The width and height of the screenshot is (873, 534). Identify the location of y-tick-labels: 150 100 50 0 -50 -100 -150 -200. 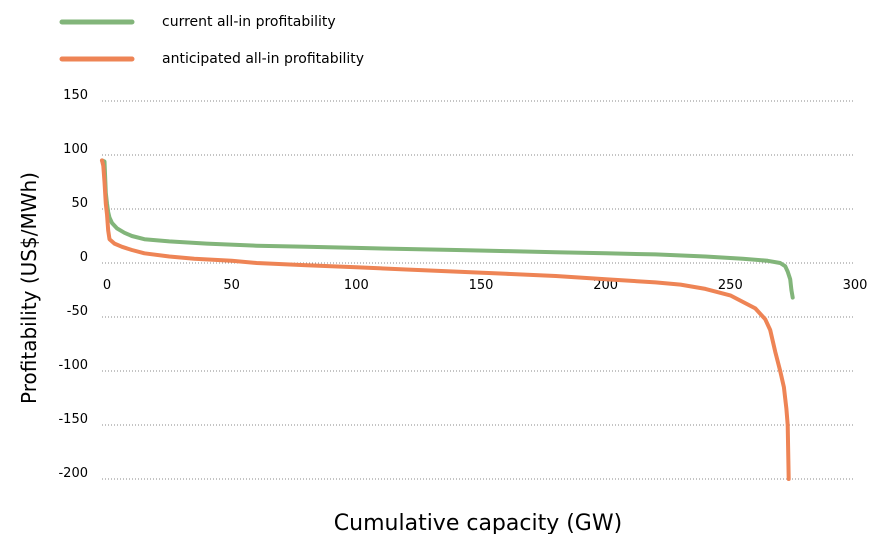
(73, 284).